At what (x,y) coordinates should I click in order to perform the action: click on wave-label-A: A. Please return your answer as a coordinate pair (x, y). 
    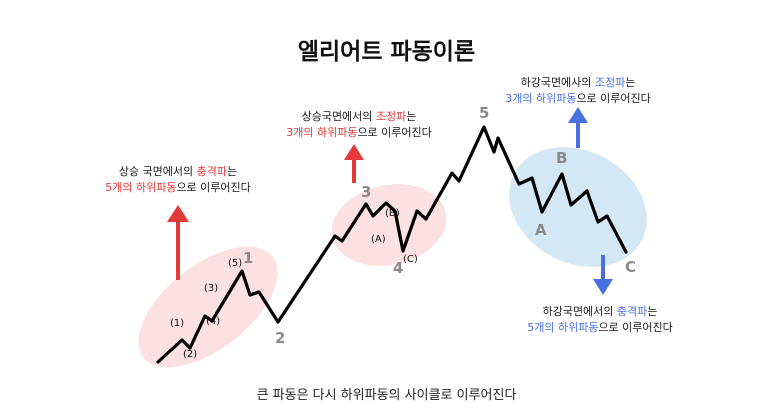
    Looking at the image, I should click on (541, 230).